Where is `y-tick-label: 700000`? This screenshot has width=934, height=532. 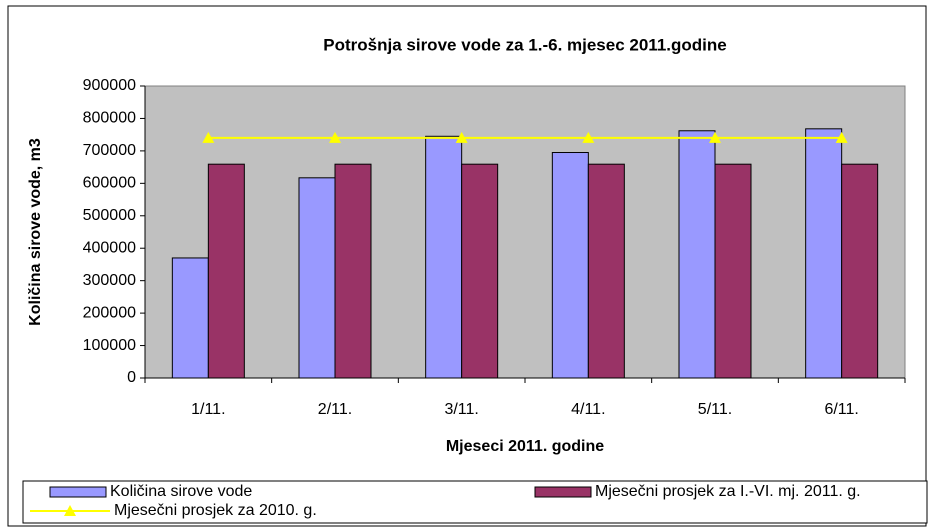 y-tick-label: 700000 is located at coordinates (109, 150).